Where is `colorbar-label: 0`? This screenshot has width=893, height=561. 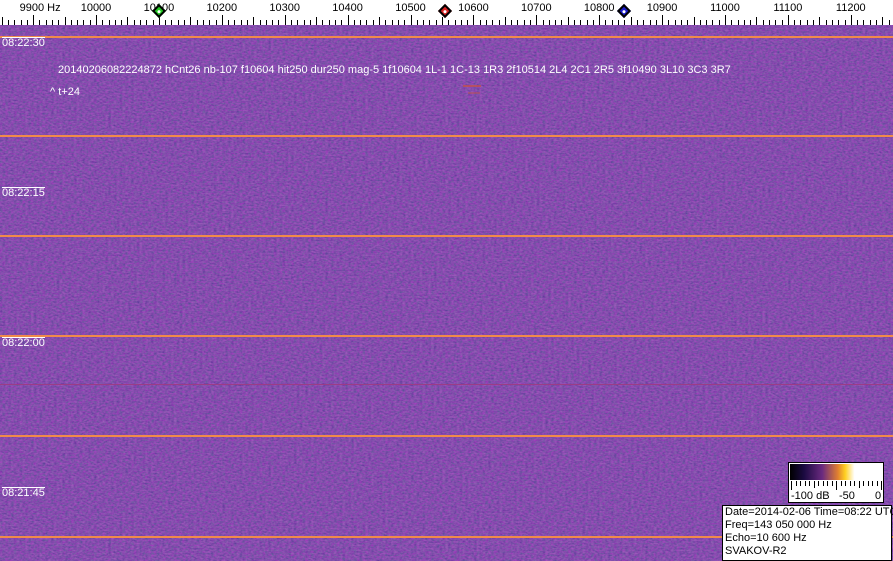
colorbar-label: 0 is located at coordinates (878, 496).